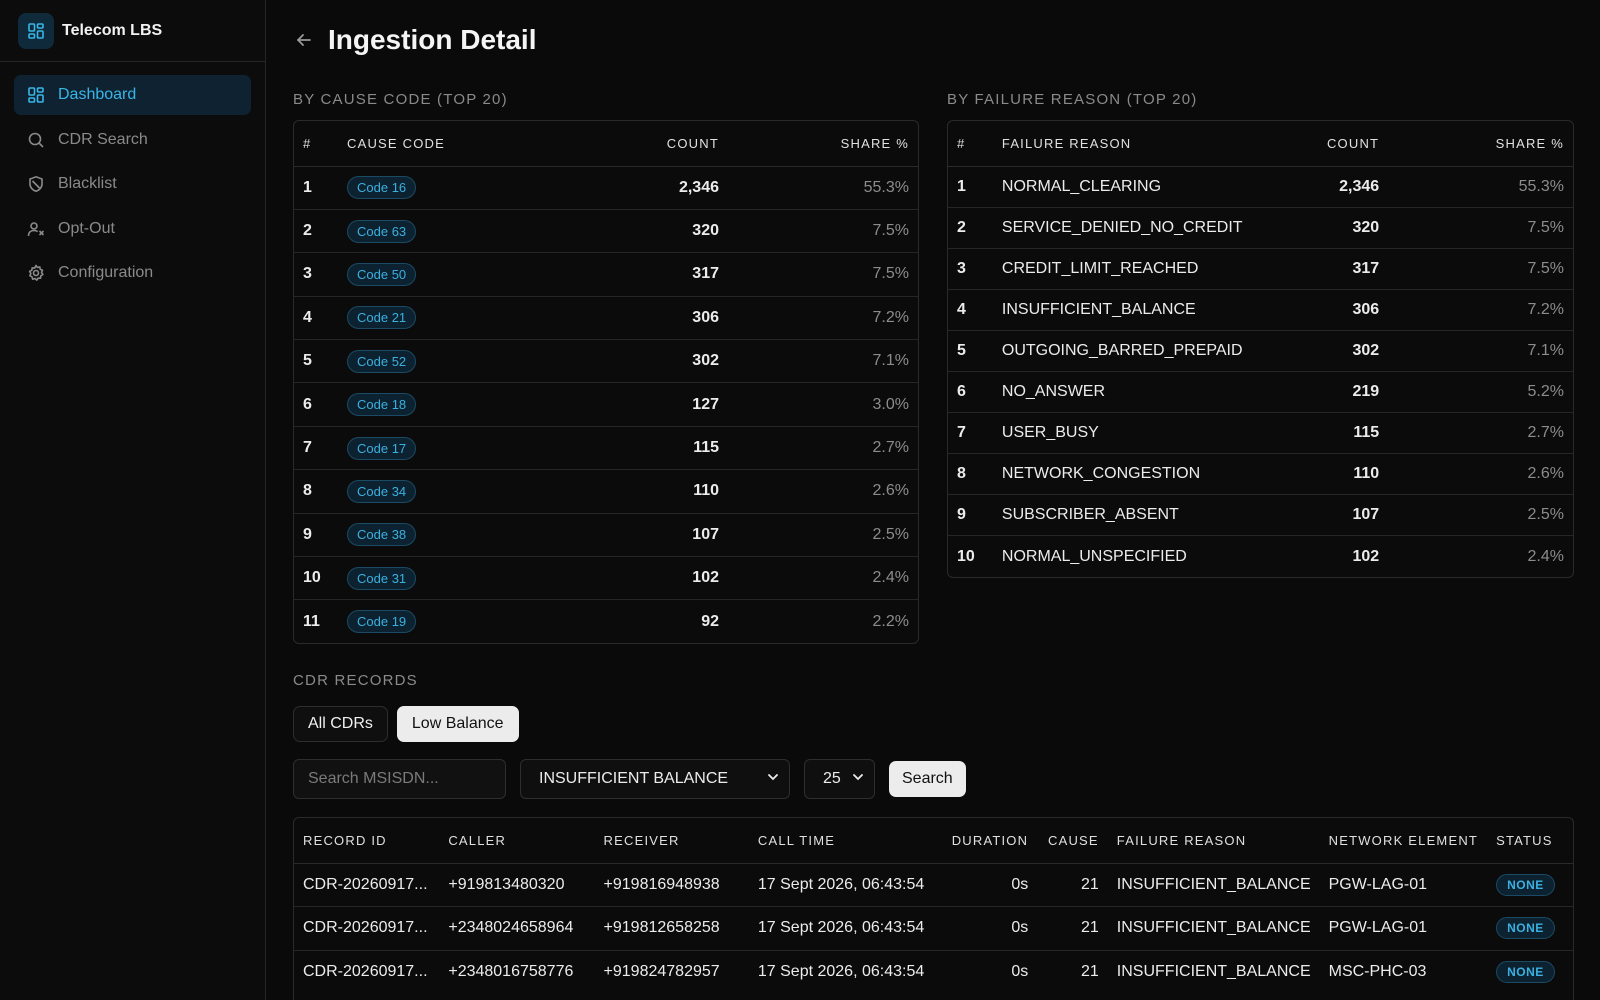 The width and height of the screenshot is (1600, 1000). Describe the element at coordinates (132, 140) in the screenshot. I see `sidebar-item-cdr-search: CDR Search` at that location.